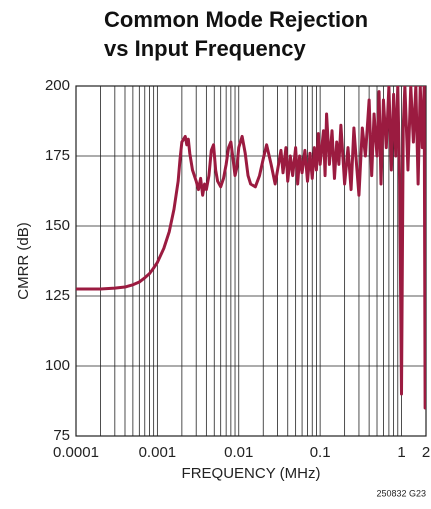 This screenshot has height=509, width=431. I want to click on x-tick-label: 1, so click(401, 452).